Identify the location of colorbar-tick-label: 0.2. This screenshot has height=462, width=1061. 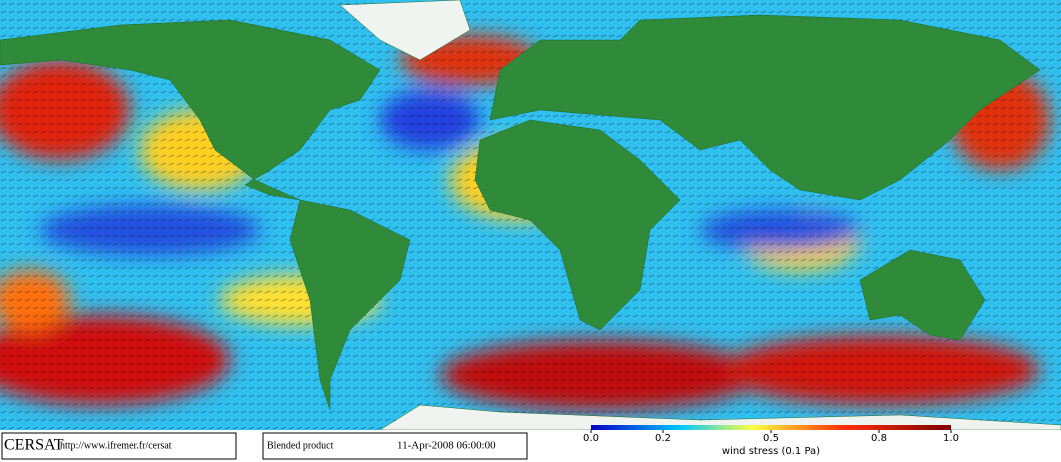
(663, 438).